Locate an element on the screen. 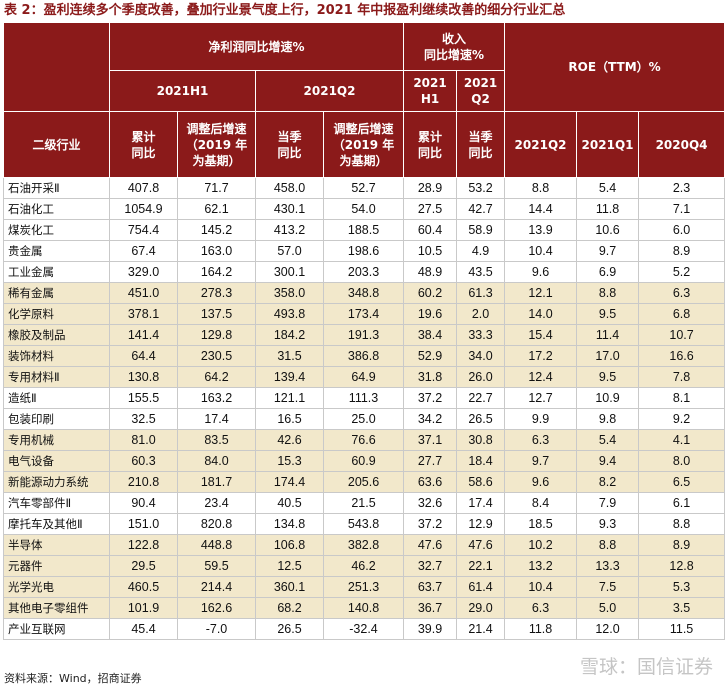 The height and width of the screenshot is (690, 727). value-cell: 163.2 is located at coordinates (216, 398).